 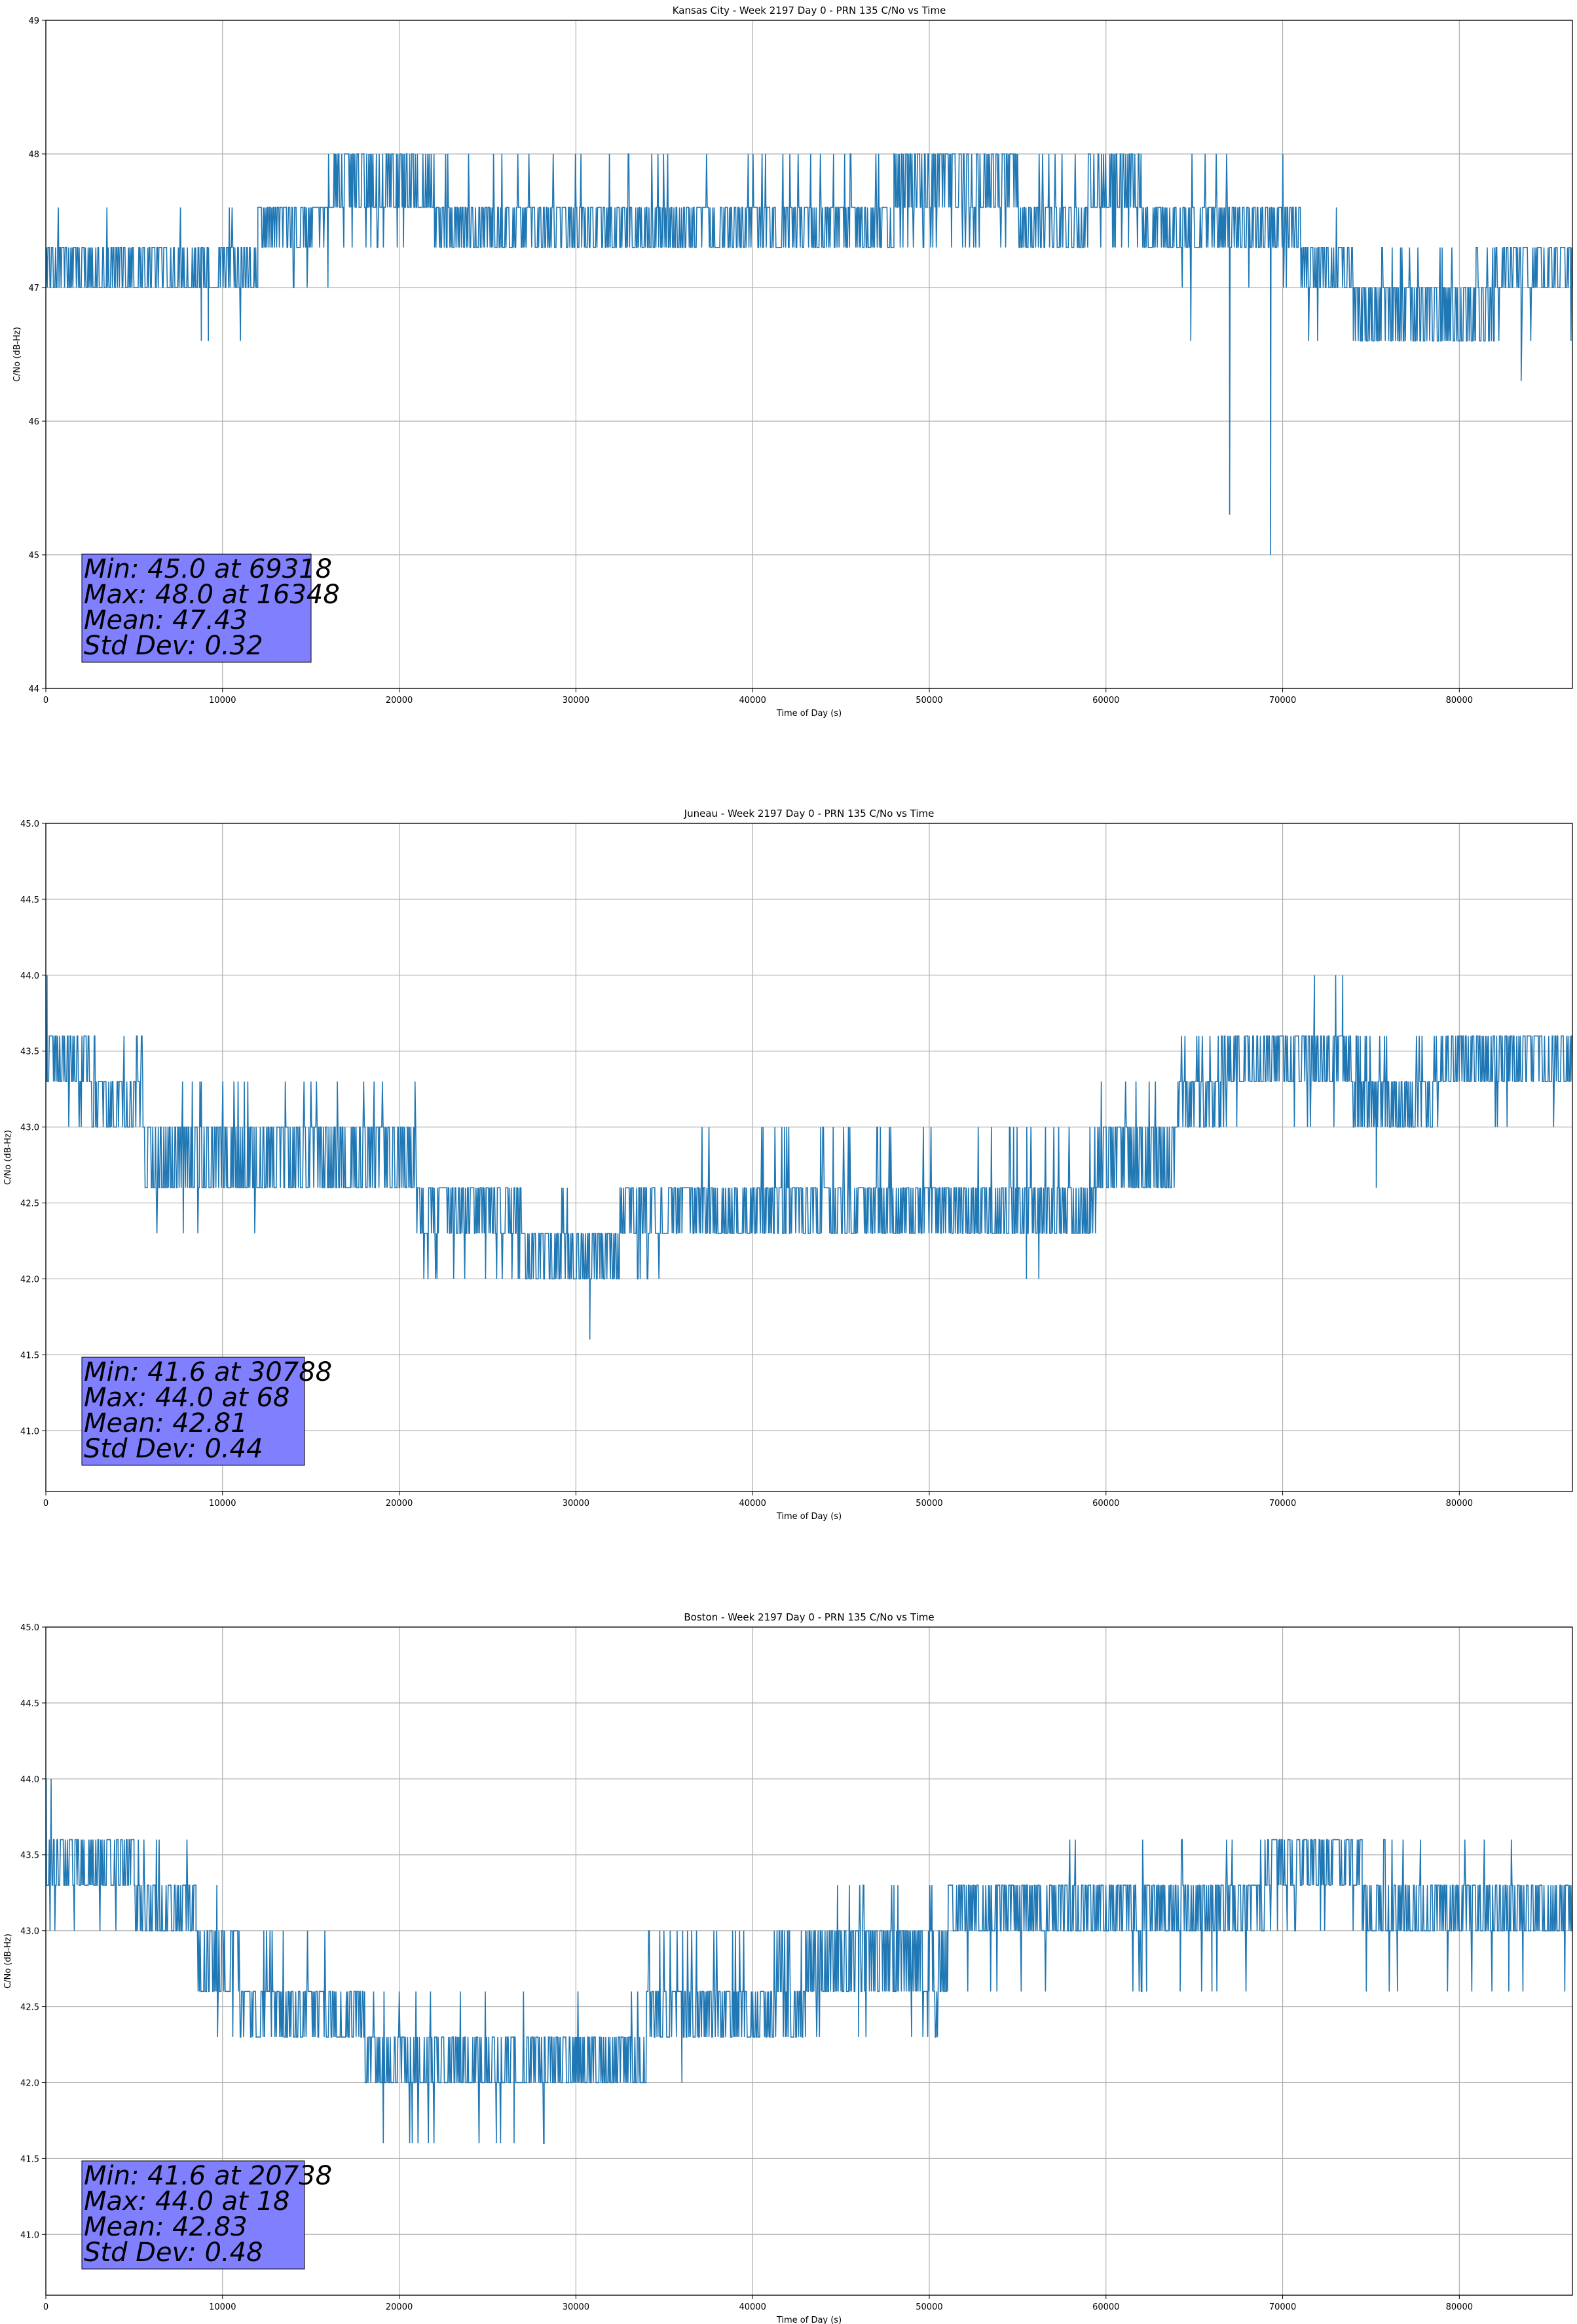 I want to click on stat-min: Min: 41.6 at 30788, so click(x=208, y=1372).